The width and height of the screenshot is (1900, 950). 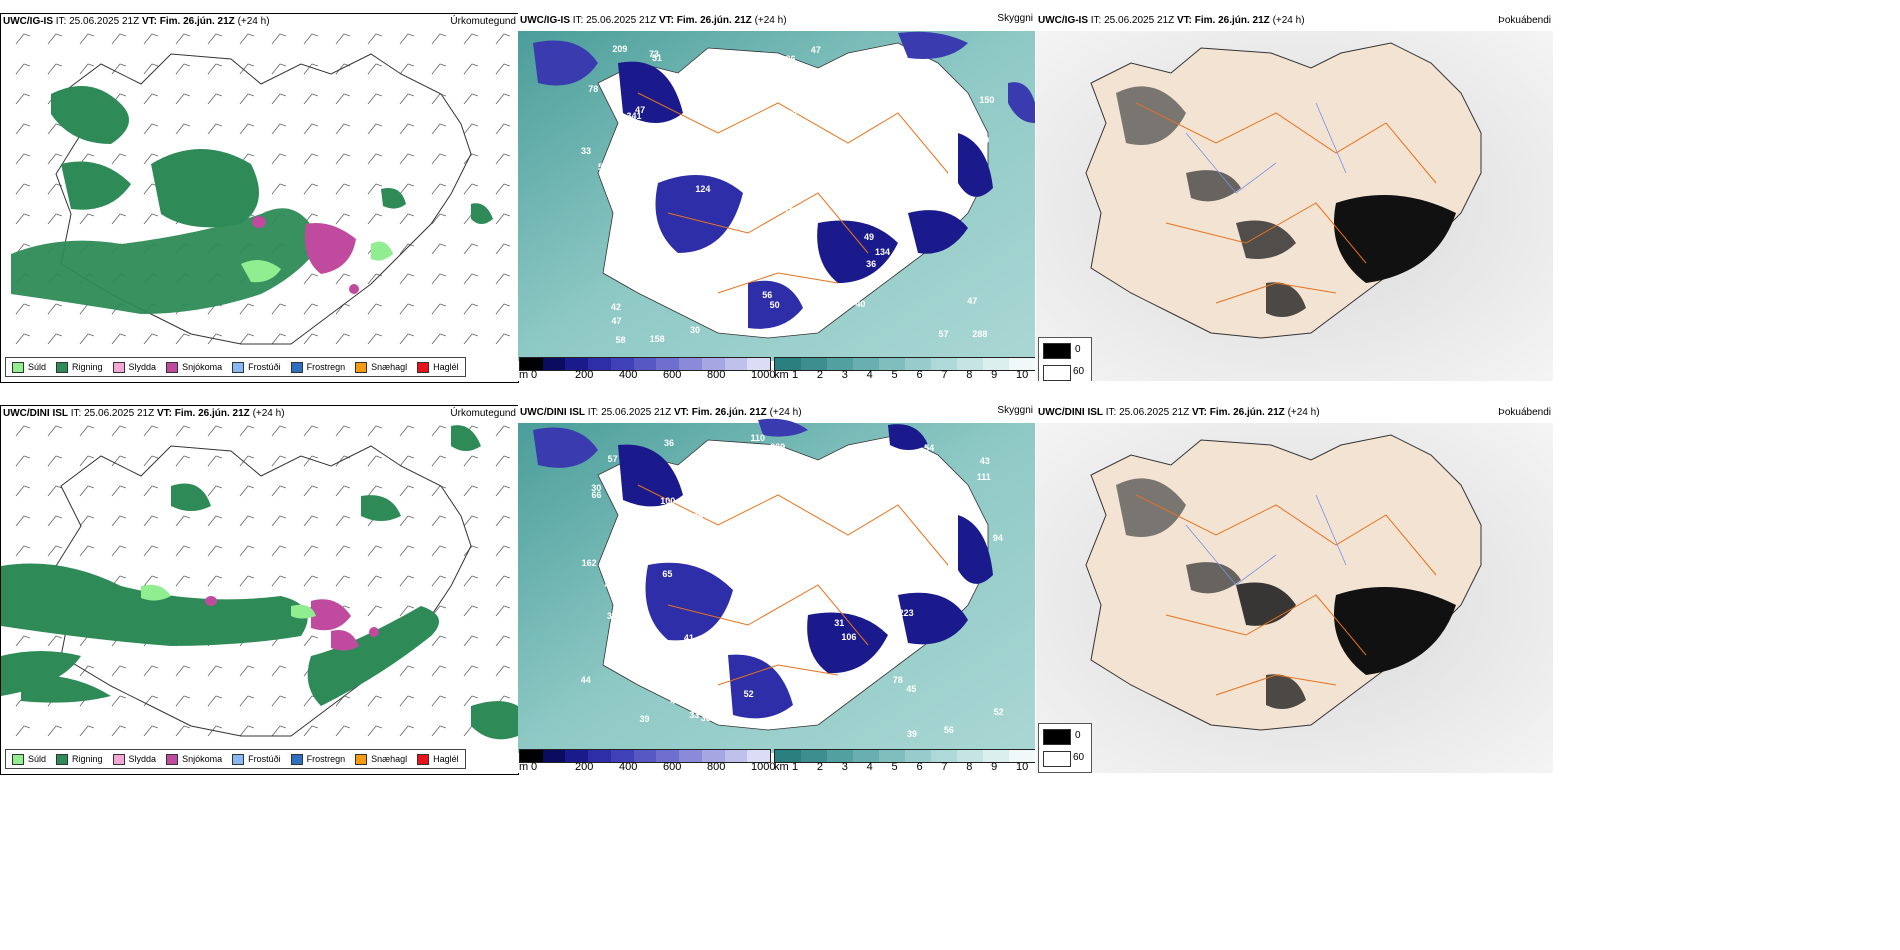 I want to click on legend-item: Slydda, so click(x=134, y=367).